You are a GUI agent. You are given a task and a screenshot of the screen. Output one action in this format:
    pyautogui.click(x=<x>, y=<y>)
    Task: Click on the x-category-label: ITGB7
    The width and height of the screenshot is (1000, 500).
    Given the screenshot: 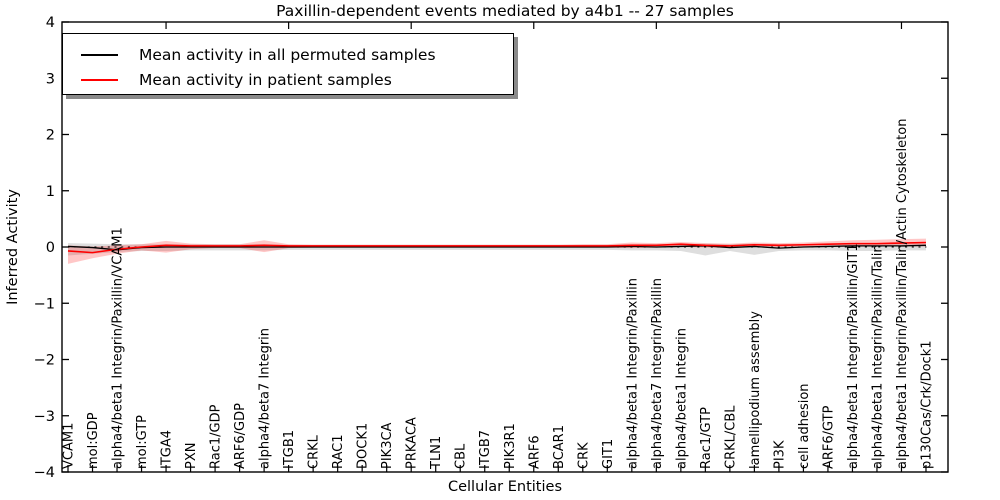 What is the action you would take?
    pyautogui.click(x=485, y=449)
    